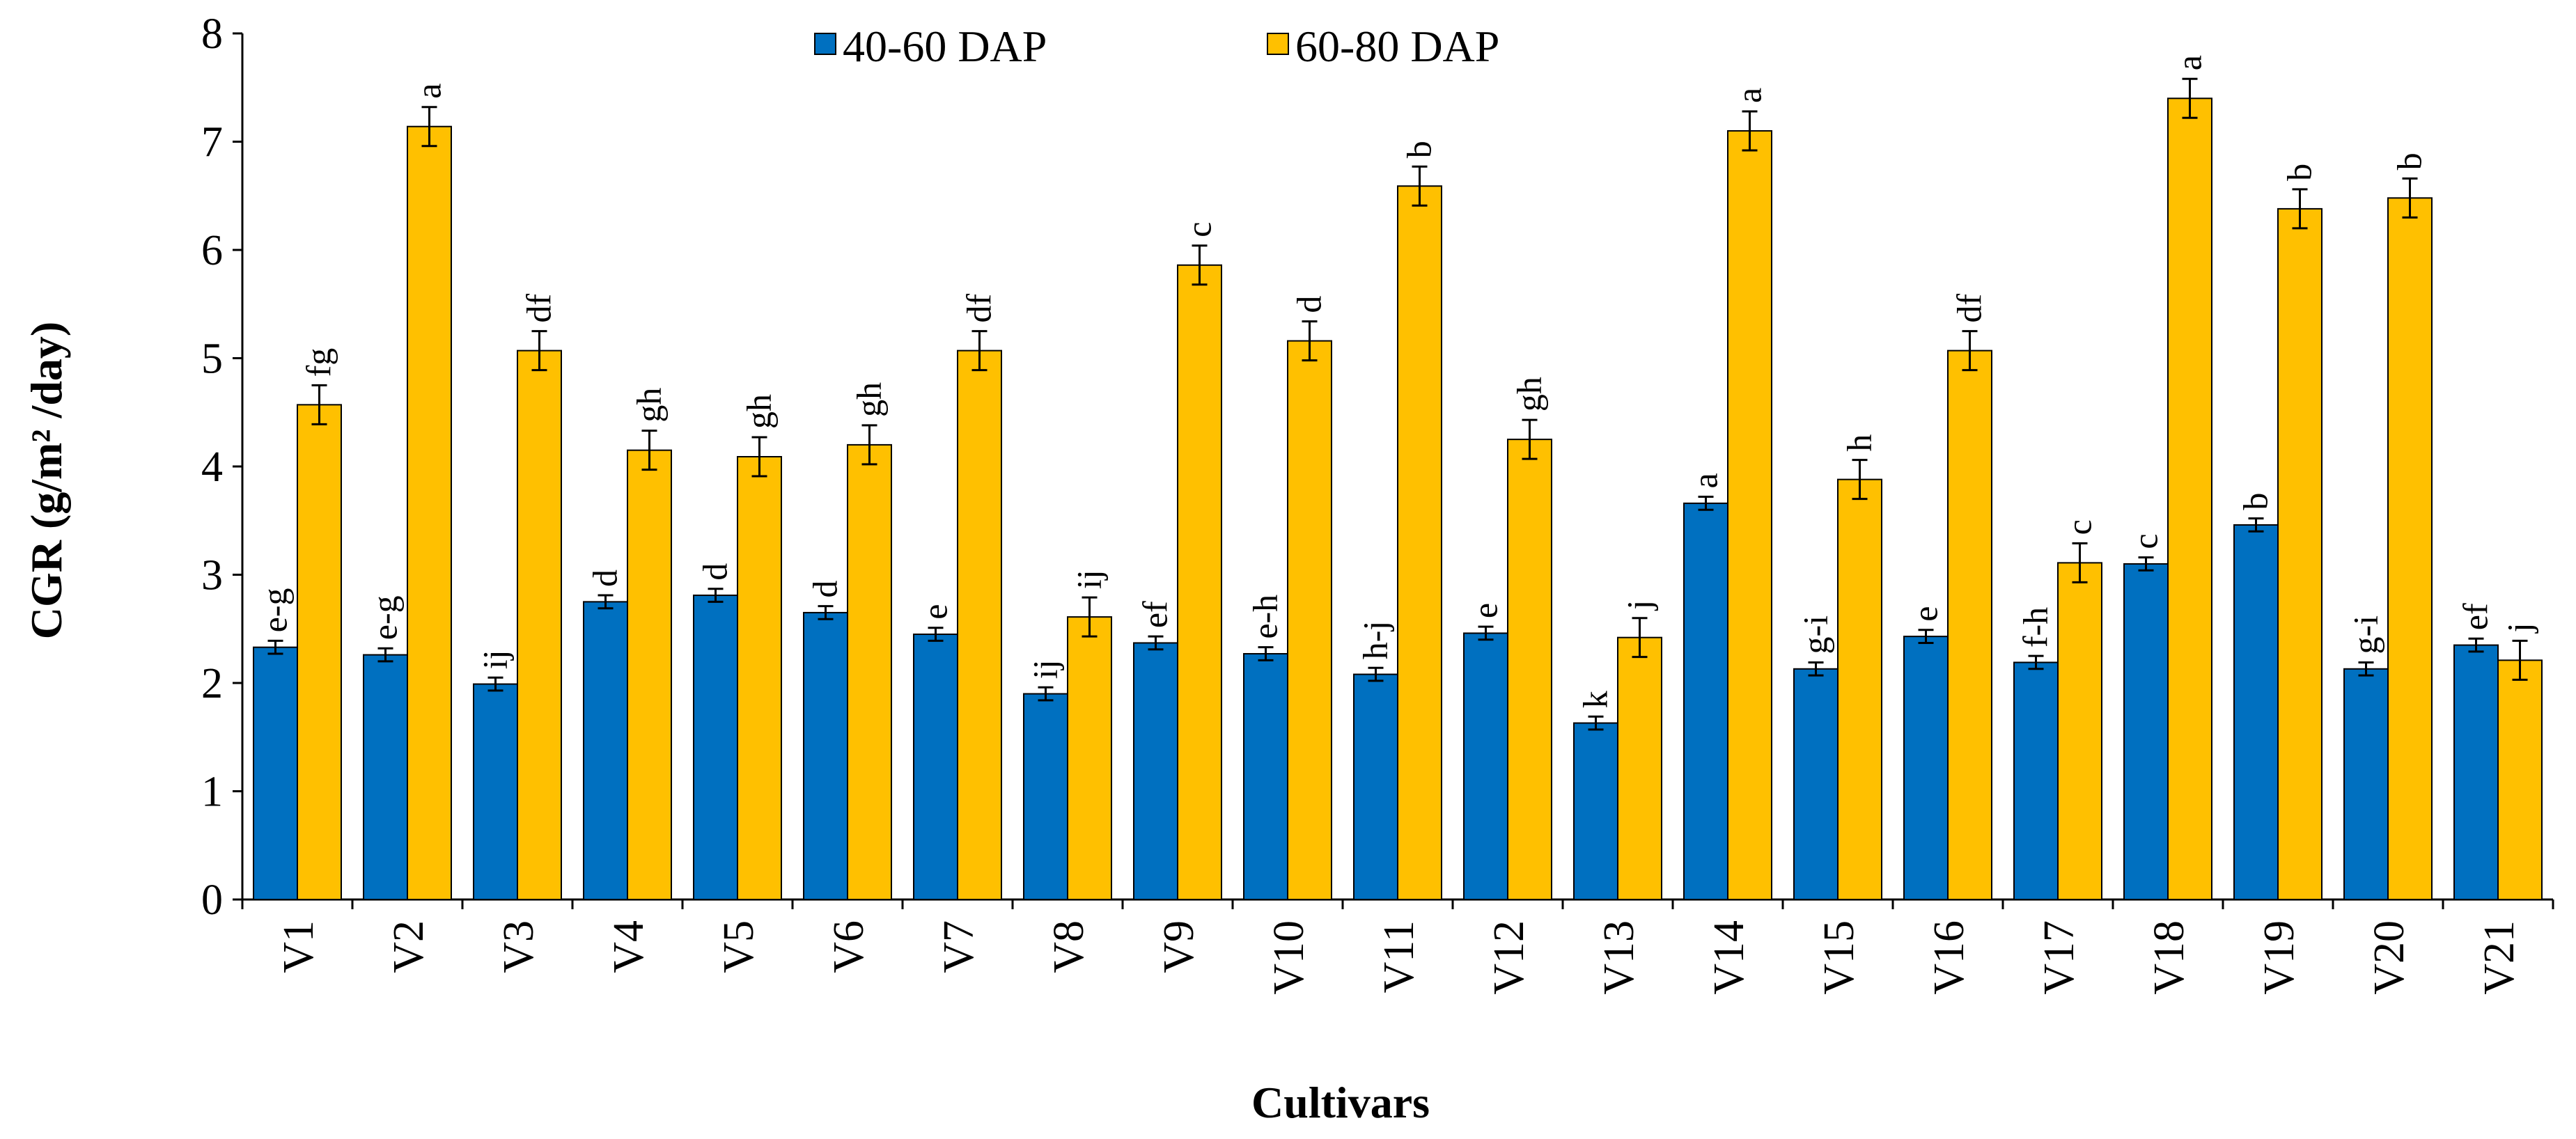 Image resolution: width=2576 pixels, height=1139 pixels. I want to click on x-tick-label: V8, so click(1069, 947).